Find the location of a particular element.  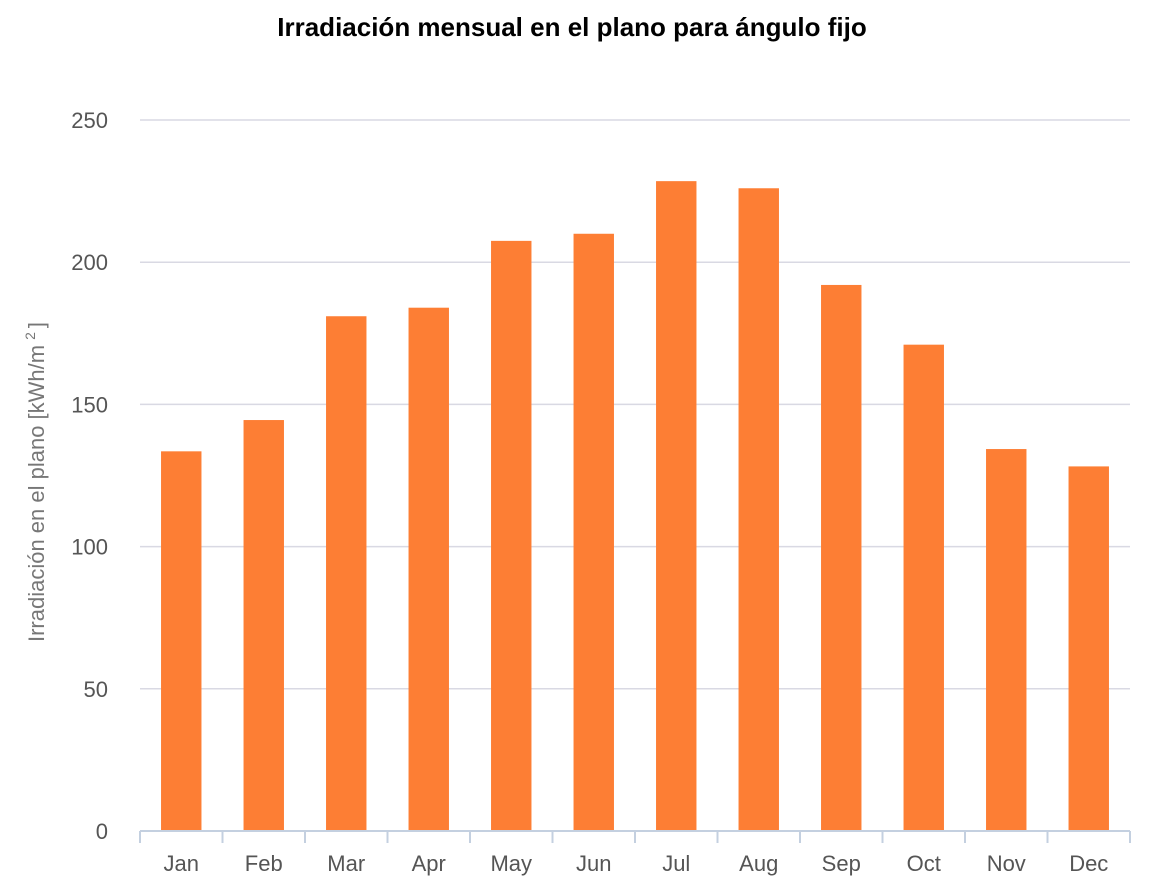

bar-jul is located at coordinates (676, 506).